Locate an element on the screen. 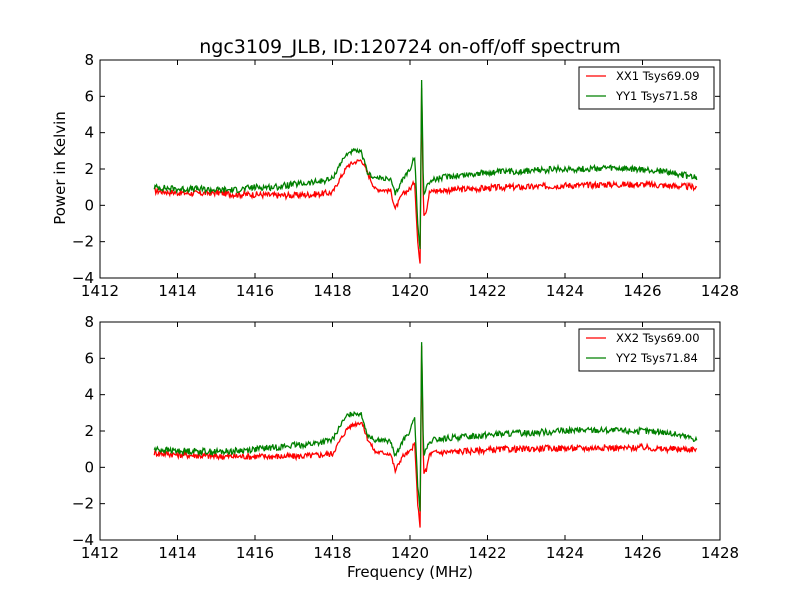 Image resolution: width=800 pixels, height=600 pixels. legend: XX1 Tsys69.09 YY1 Tsys71.58 is located at coordinates (646, 88).